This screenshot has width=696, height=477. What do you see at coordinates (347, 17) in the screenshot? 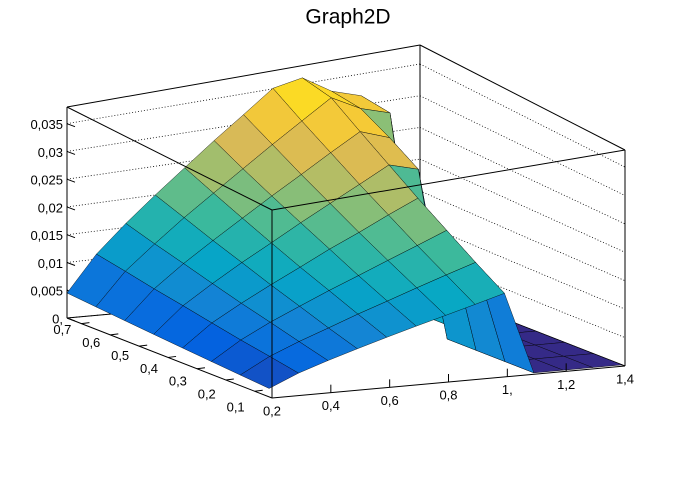
I see `chart-title: Graph2D` at bounding box center [347, 17].